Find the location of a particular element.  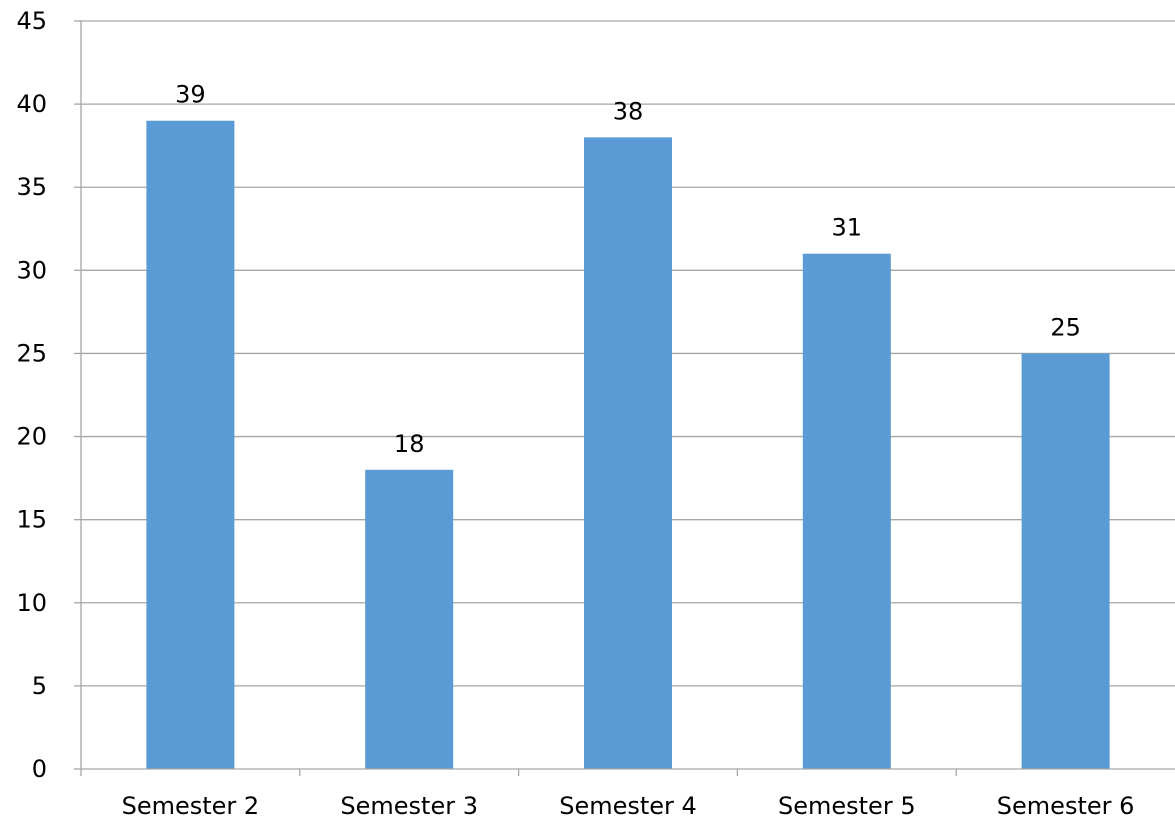

y-tick-label: 15 is located at coordinates (31, 520).